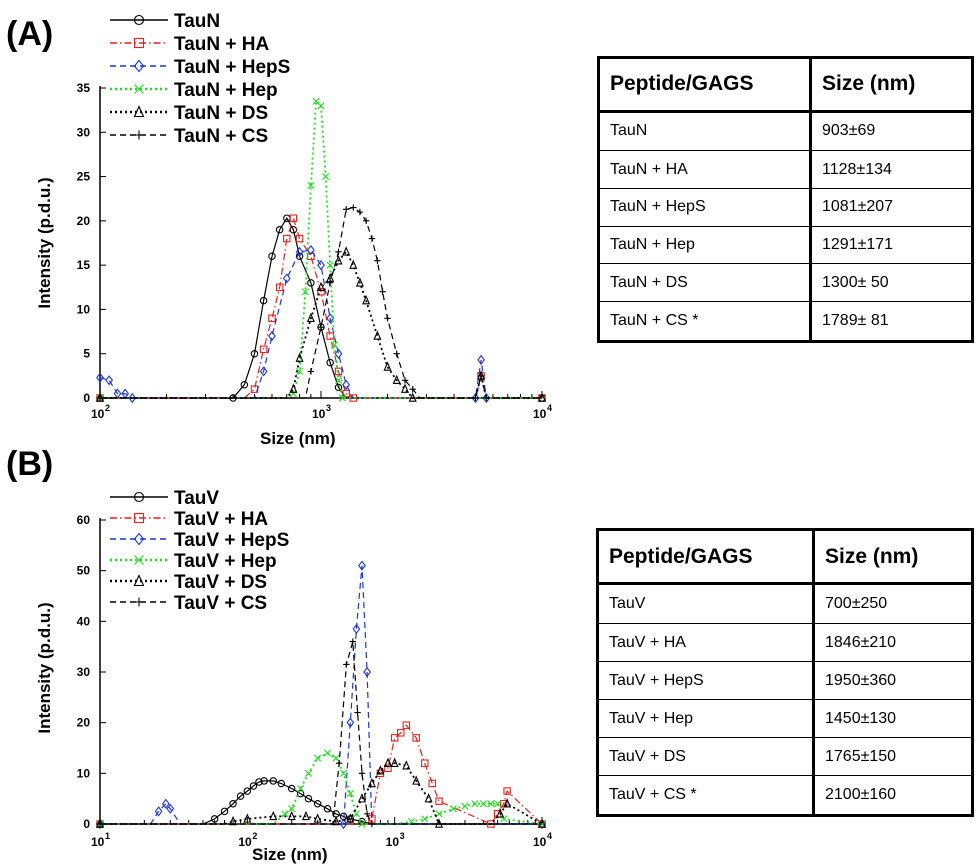  What do you see at coordinates (189, 519) in the screenshot?
I see `legend-entry: TauV + HA` at bounding box center [189, 519].